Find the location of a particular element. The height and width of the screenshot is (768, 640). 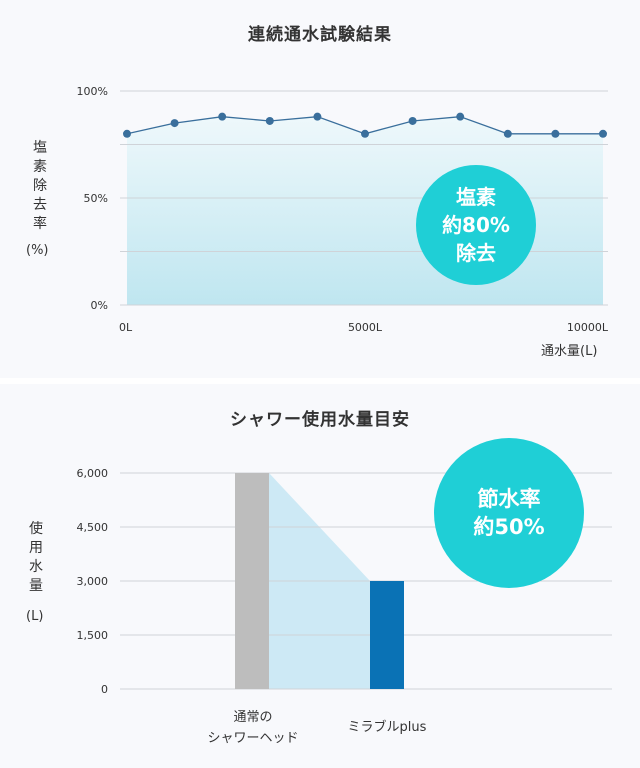

category-line: シャワーヘッド is located at coordinates (253, 738).